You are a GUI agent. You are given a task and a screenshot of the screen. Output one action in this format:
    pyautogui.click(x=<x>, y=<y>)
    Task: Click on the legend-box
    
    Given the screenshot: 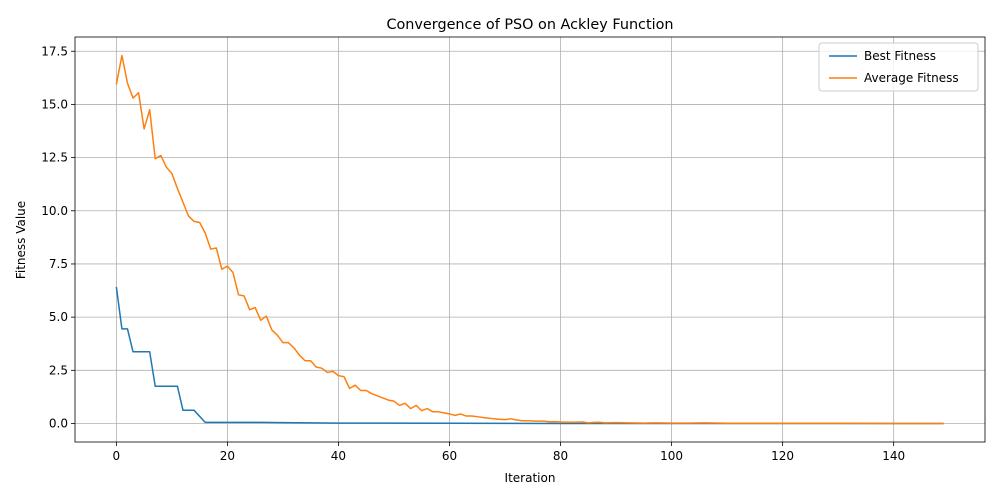 What is the action you would take?
    pyautogui.click(x=898, y=67)
    